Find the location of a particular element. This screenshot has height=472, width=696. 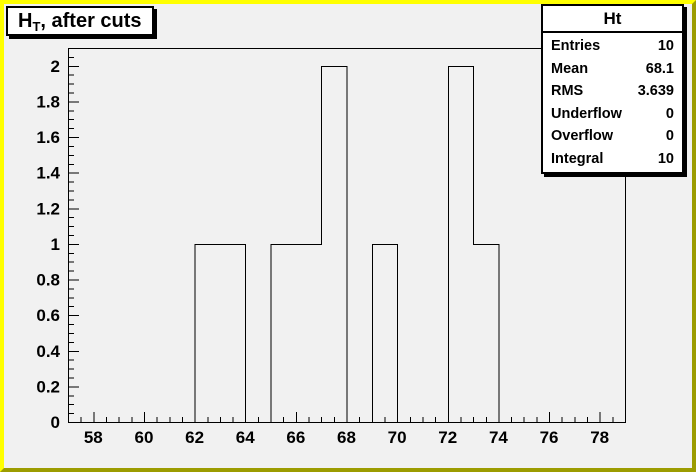

y-tick-label: 0.4 is located at coordinates (48, 351).